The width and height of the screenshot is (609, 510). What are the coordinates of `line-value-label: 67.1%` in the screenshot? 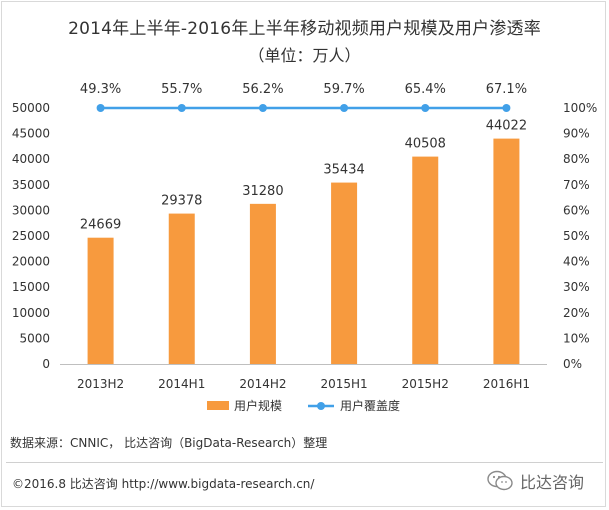 It's located at (506, 89).